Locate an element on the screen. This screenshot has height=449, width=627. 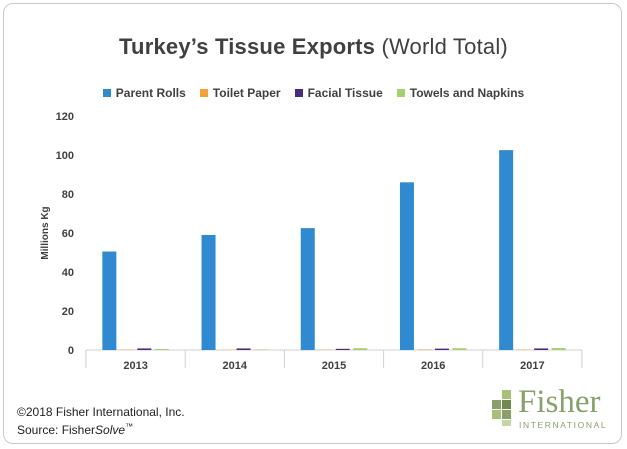
x-tick-label-1: 2014 is located at coordinates (235, 366).